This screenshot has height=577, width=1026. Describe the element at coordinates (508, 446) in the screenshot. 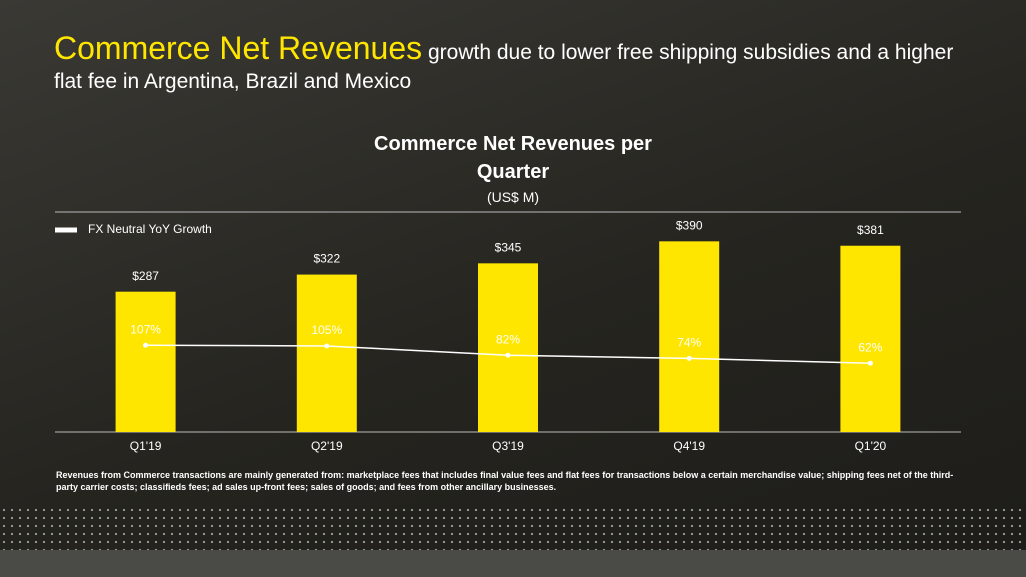

I see `x-tick-label: Q3'19` at that location.